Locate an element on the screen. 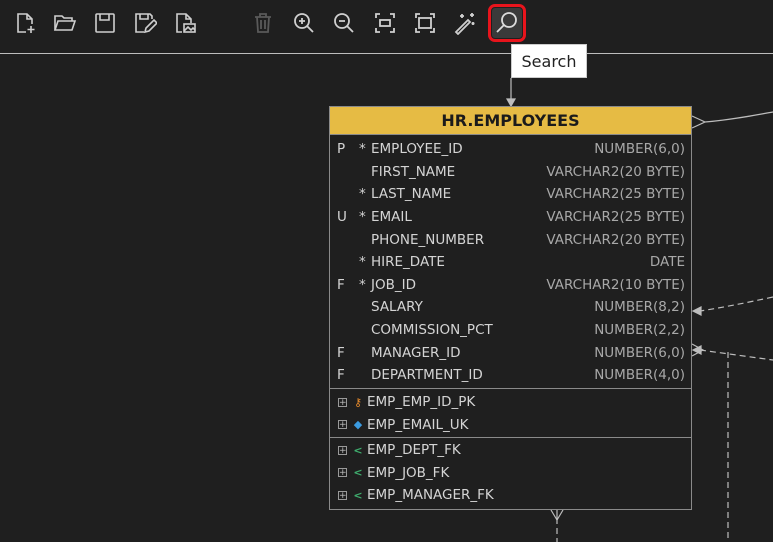 The height and width of the screenshot is (542, 773). column-row: SALARY NUMBER(8,2) is located at coordinates (510, 307).